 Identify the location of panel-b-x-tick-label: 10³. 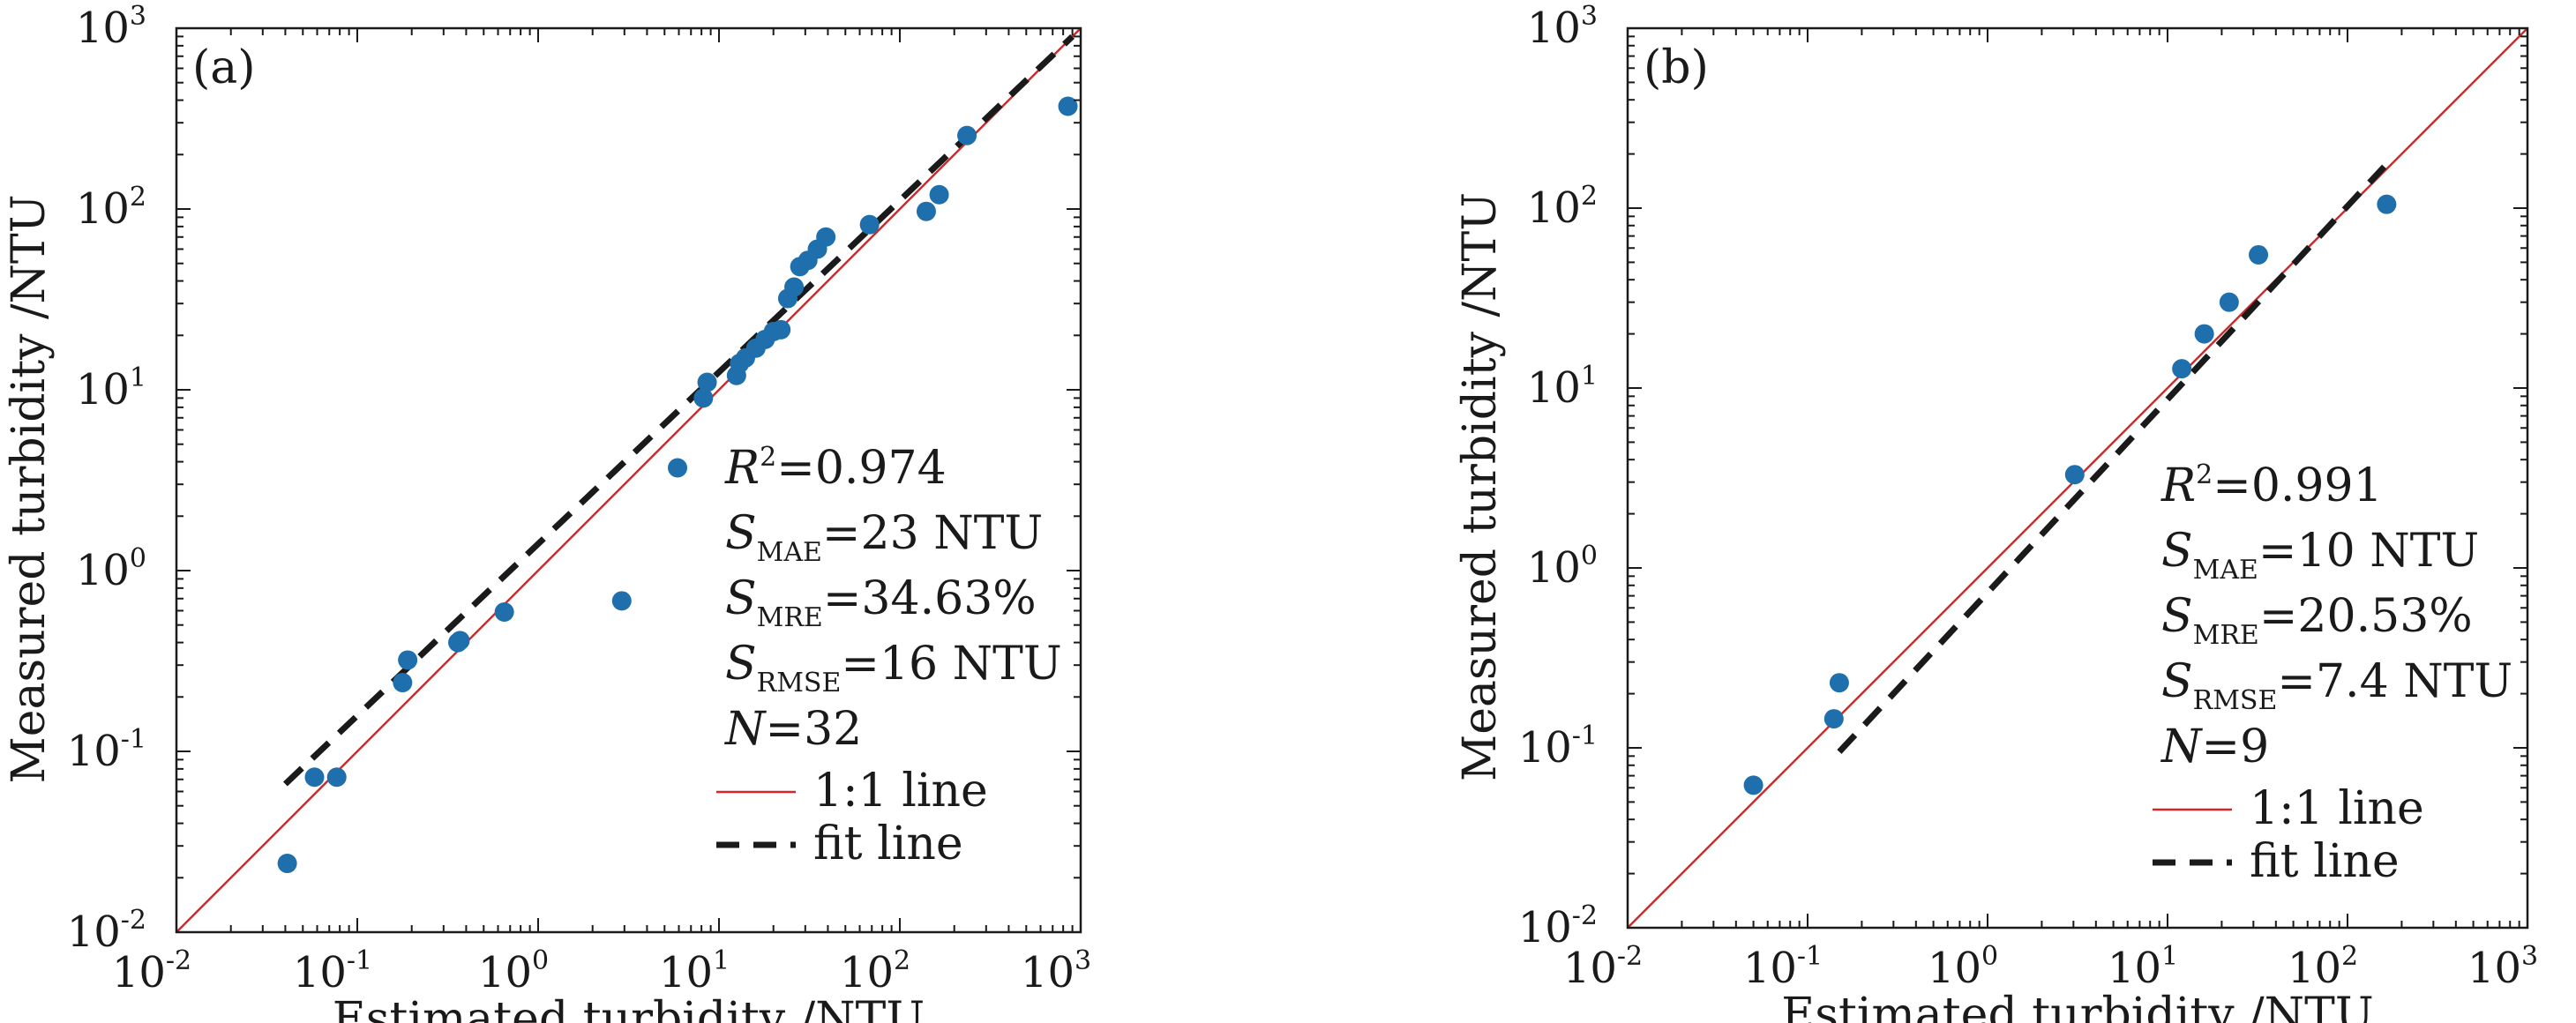
(2503, 967).